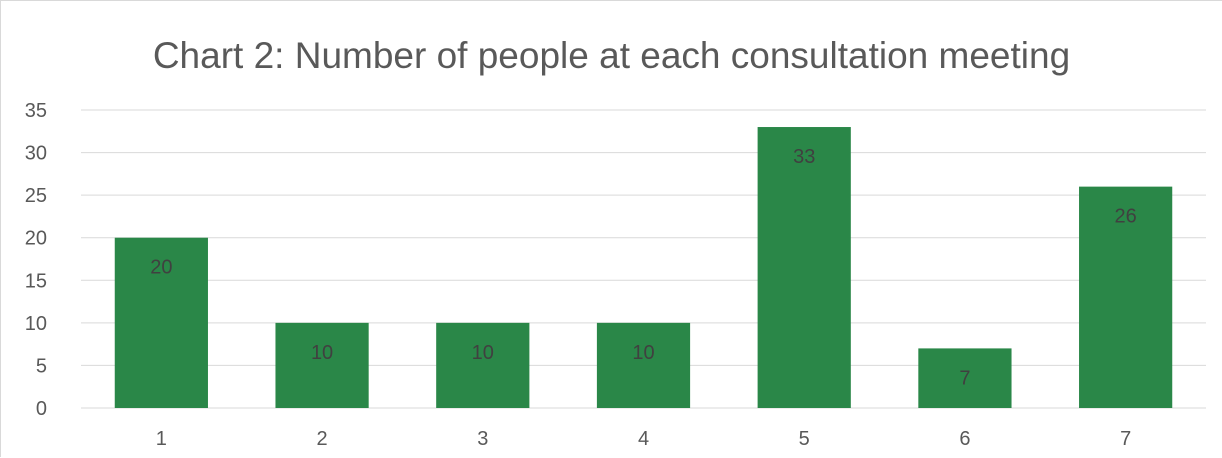  What do you see at coordinates (482, 439) in the screenshot?
I see `x-tick-label: 3` at bounding box center [482, 439].